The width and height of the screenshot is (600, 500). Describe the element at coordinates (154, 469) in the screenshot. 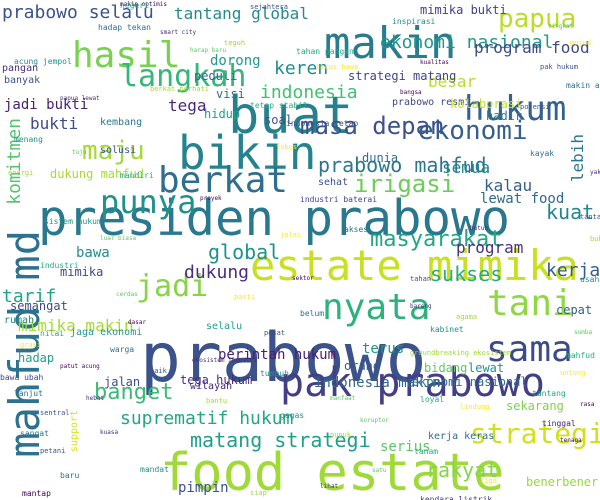

I see `word-minor-mandat: mandat` at that location.